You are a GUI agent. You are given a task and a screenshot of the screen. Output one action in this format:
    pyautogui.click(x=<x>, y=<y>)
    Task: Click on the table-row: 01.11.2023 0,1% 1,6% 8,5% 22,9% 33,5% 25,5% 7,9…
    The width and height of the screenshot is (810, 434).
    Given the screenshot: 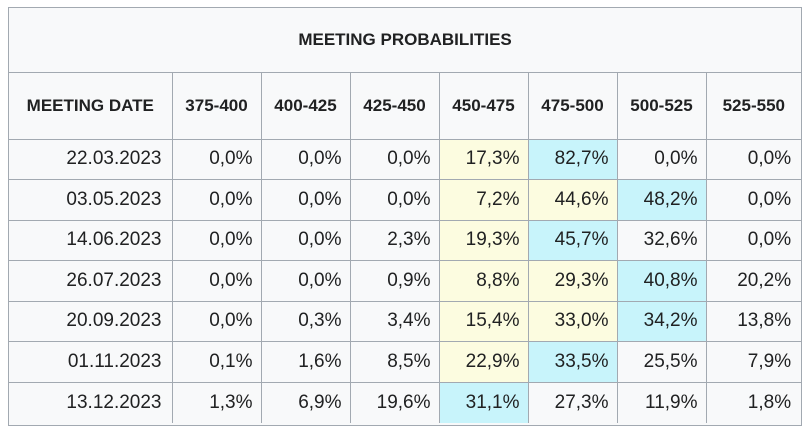 What is the action you would take?
    pyautogui.click(x=405, y=362)
    